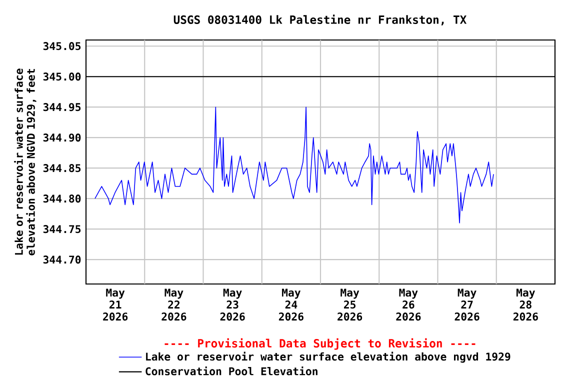 The image size is (576, 384). Describe the element at coordinates (62, 229) in the screenshot. I see `y-tick-label: 344.75` at that location.